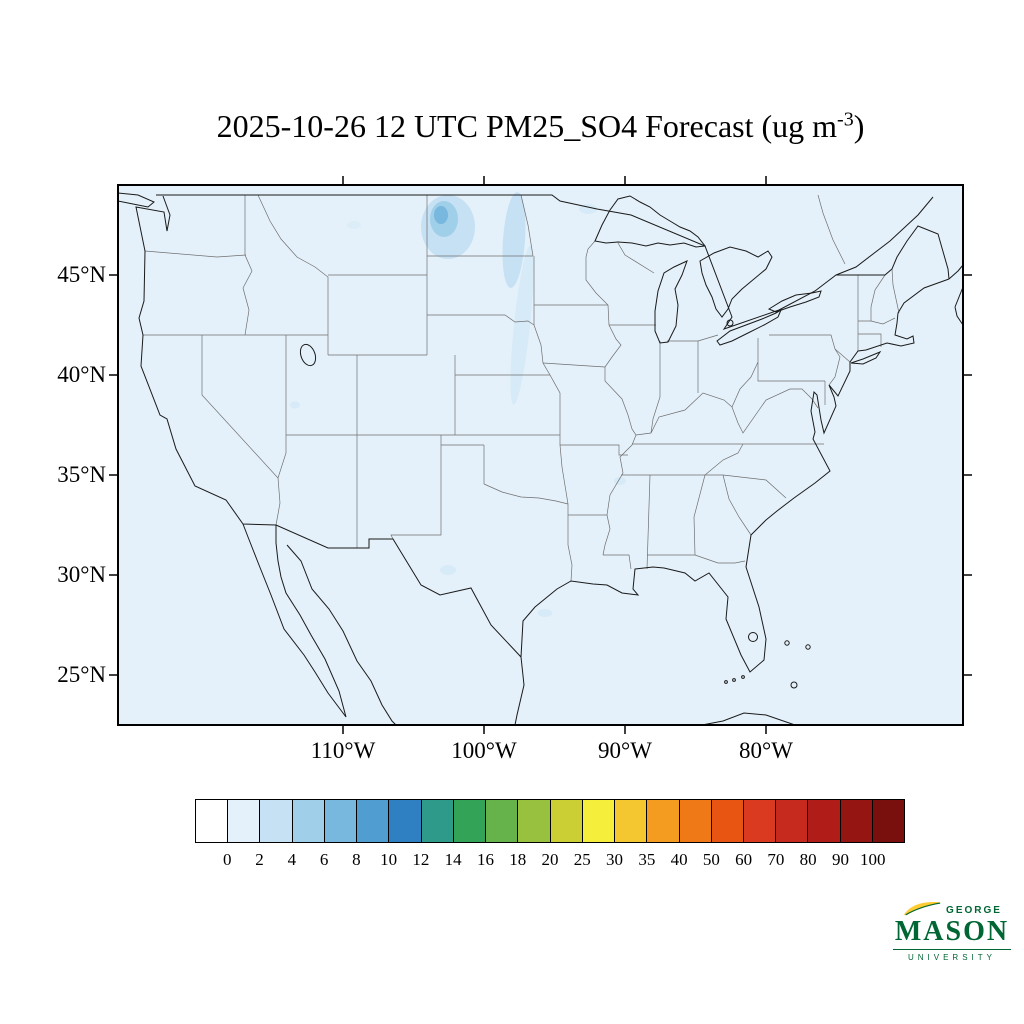  I want to click on gmu-logo-mason: MASON, so click(952, 931).